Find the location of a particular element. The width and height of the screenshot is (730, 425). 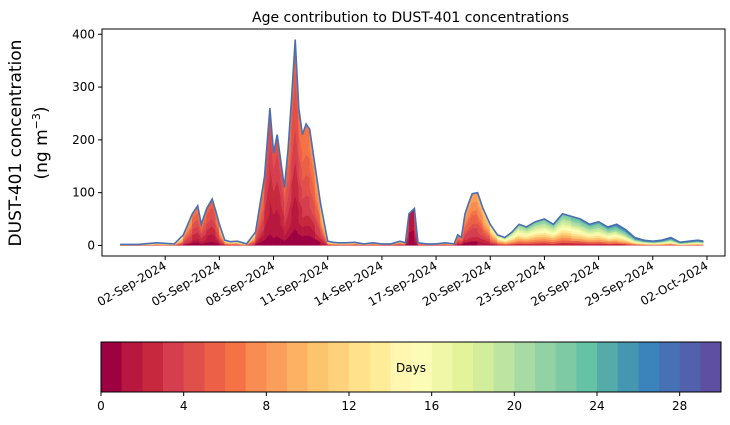

y-axis-label-line1: DUST-401 concentration is located at coordinates (16, 143).